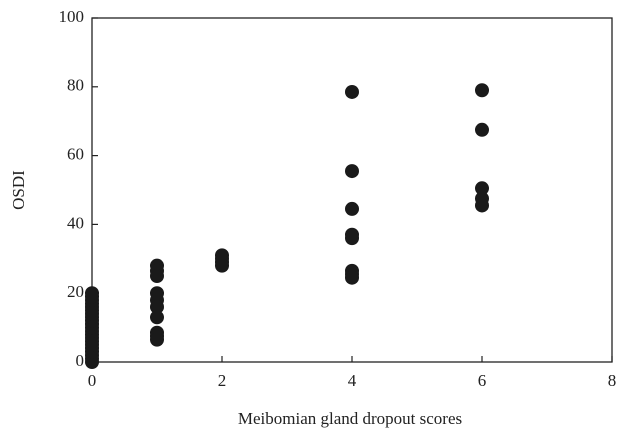  What do you see at coordinates (72, 16) in the screenshot?
I see `y-tick-label: 100` at bounding box center [72, 16].